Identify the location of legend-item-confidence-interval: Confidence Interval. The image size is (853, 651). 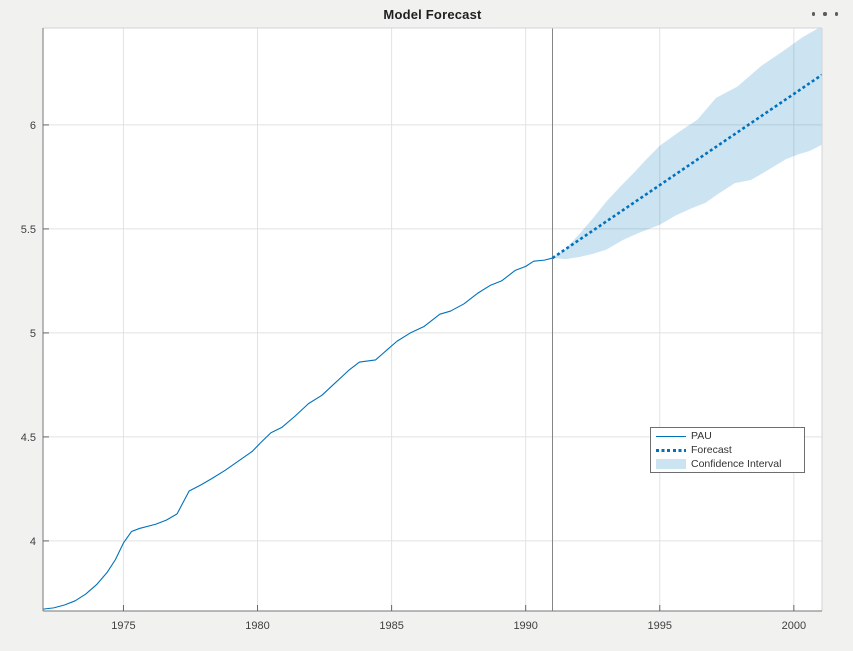
(727, 463).